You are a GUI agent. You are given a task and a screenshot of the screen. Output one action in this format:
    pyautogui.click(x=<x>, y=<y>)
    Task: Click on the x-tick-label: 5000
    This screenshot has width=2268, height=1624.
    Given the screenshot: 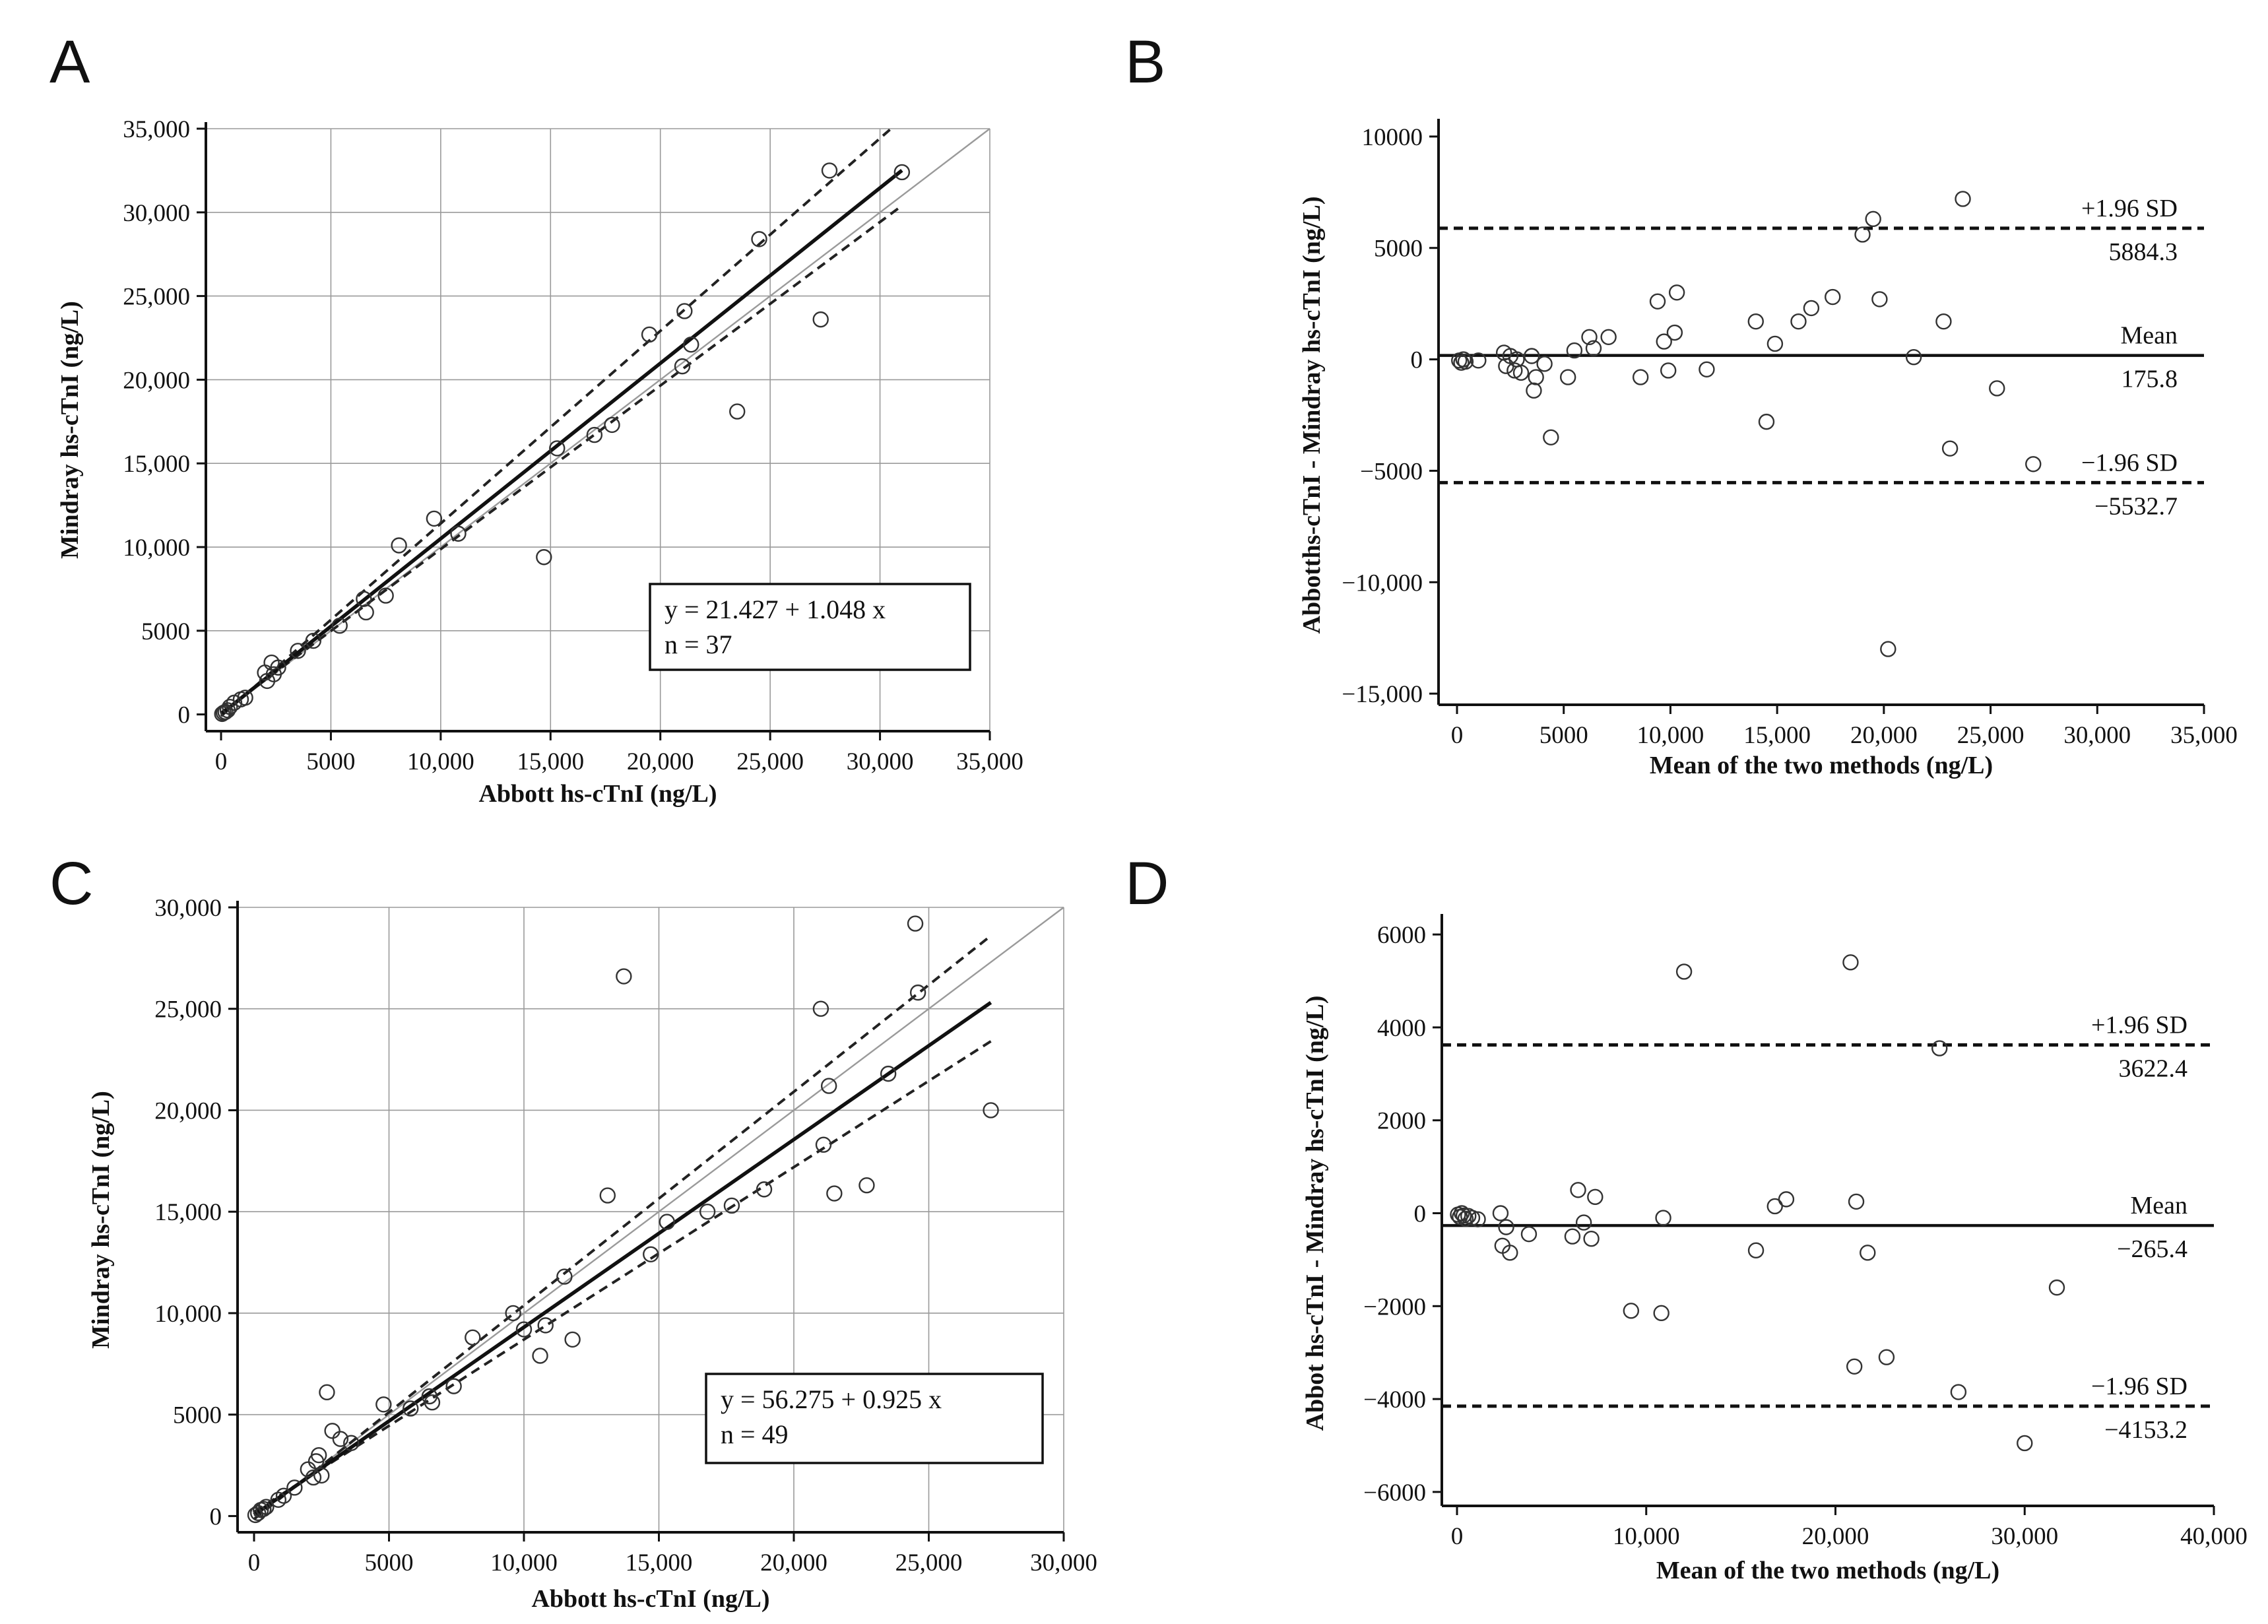 What is the action you would take?
    pyautogui.click(x=331, y=762)
    